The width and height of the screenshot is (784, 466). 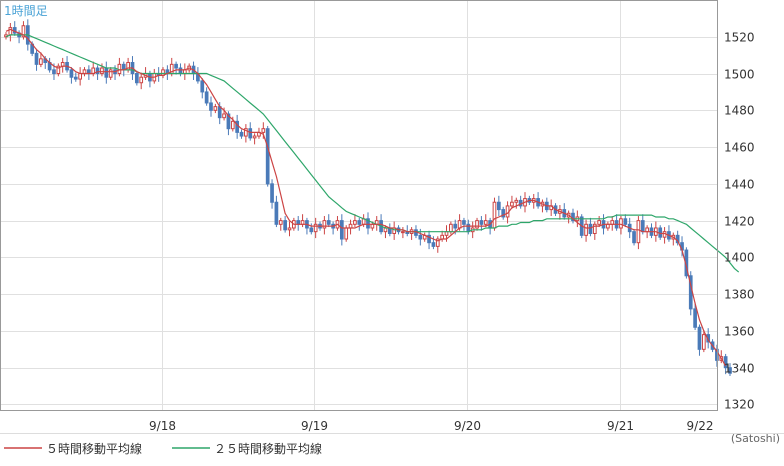 What do you see at coordinates (739, 258) in the screenshot?
I see `y-tick-label: 1400` at bounding box center [739, 258].